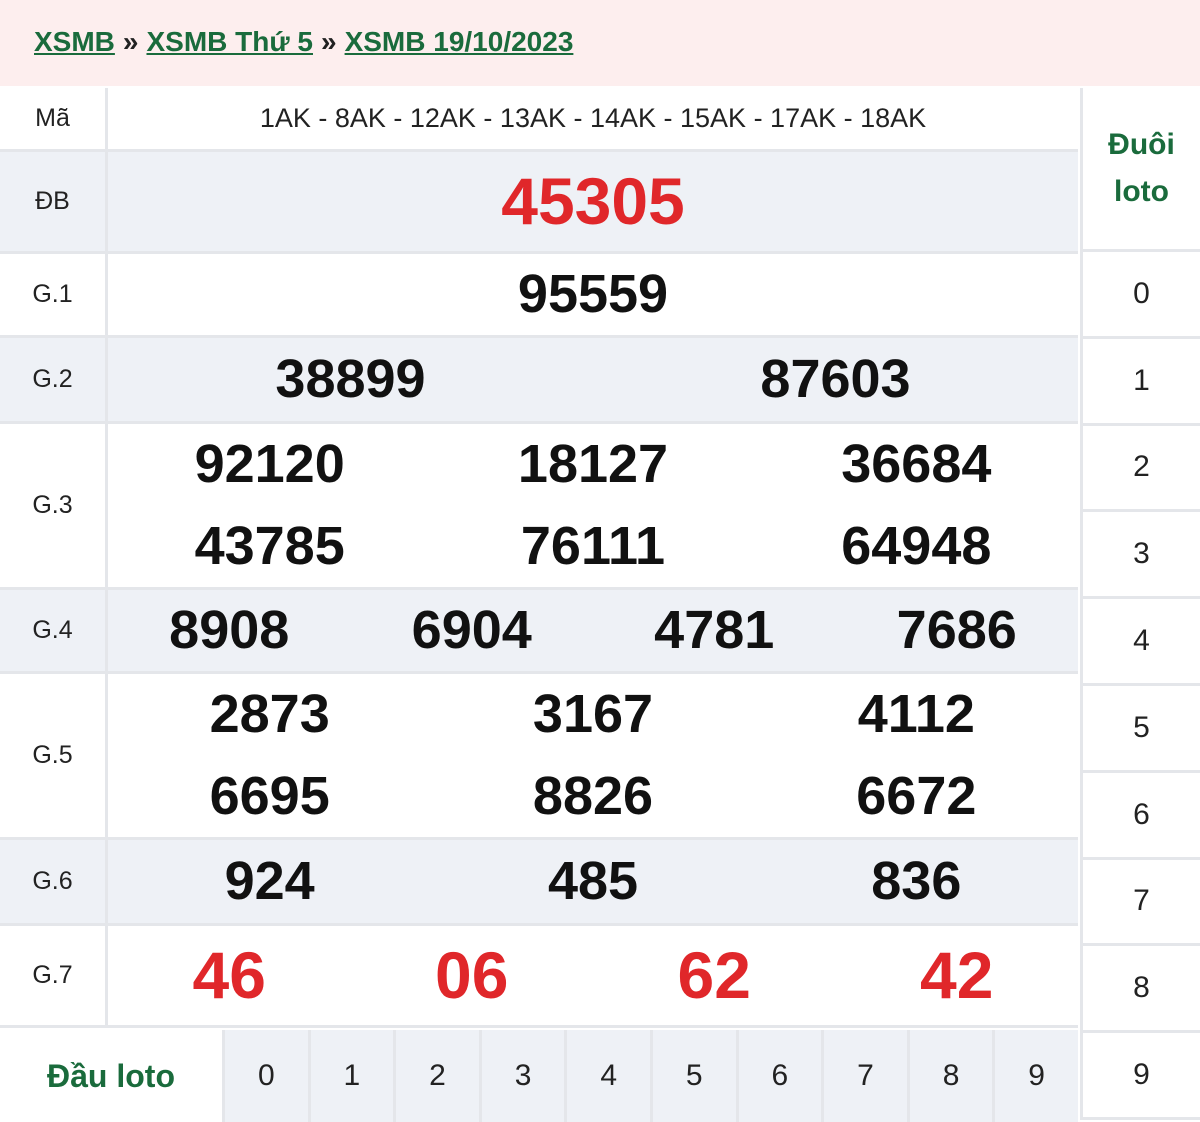 The image size is (1200, 1122). I want to click on prize-number: 43785, so click(269, 545).